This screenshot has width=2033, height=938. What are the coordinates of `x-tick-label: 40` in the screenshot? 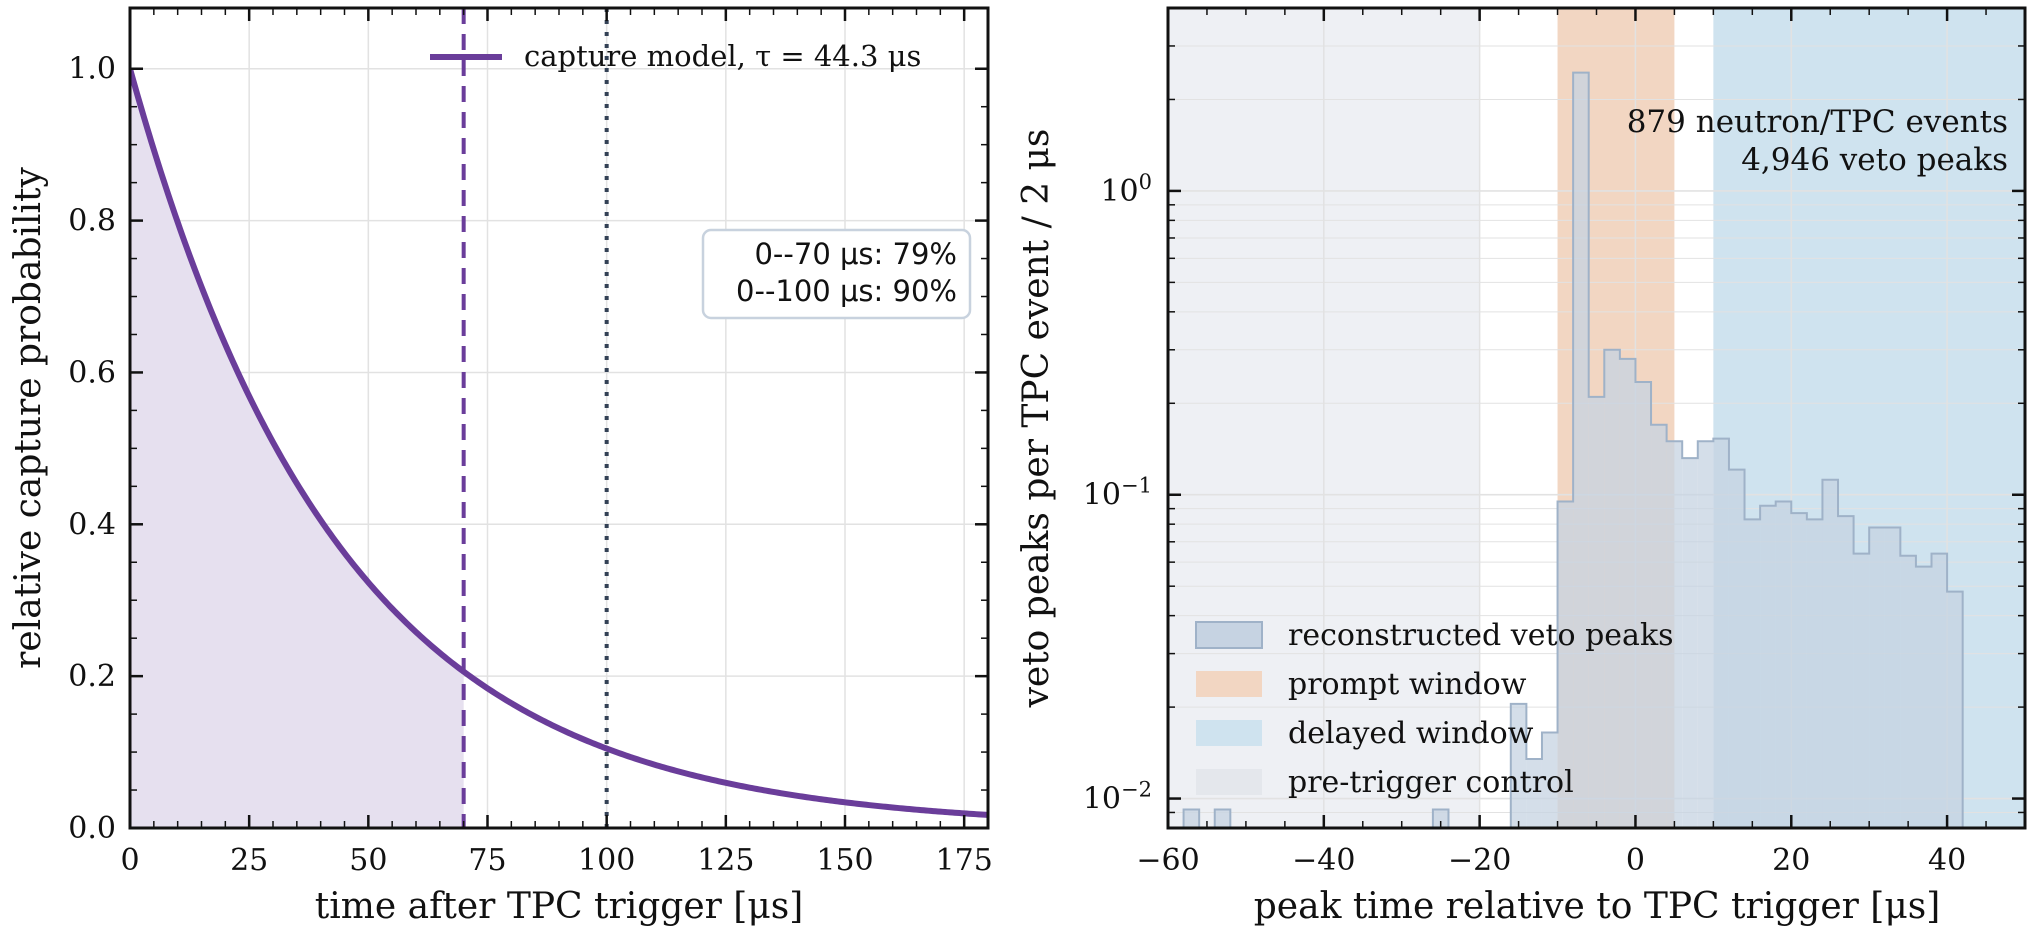 It's located at (1947, 860).